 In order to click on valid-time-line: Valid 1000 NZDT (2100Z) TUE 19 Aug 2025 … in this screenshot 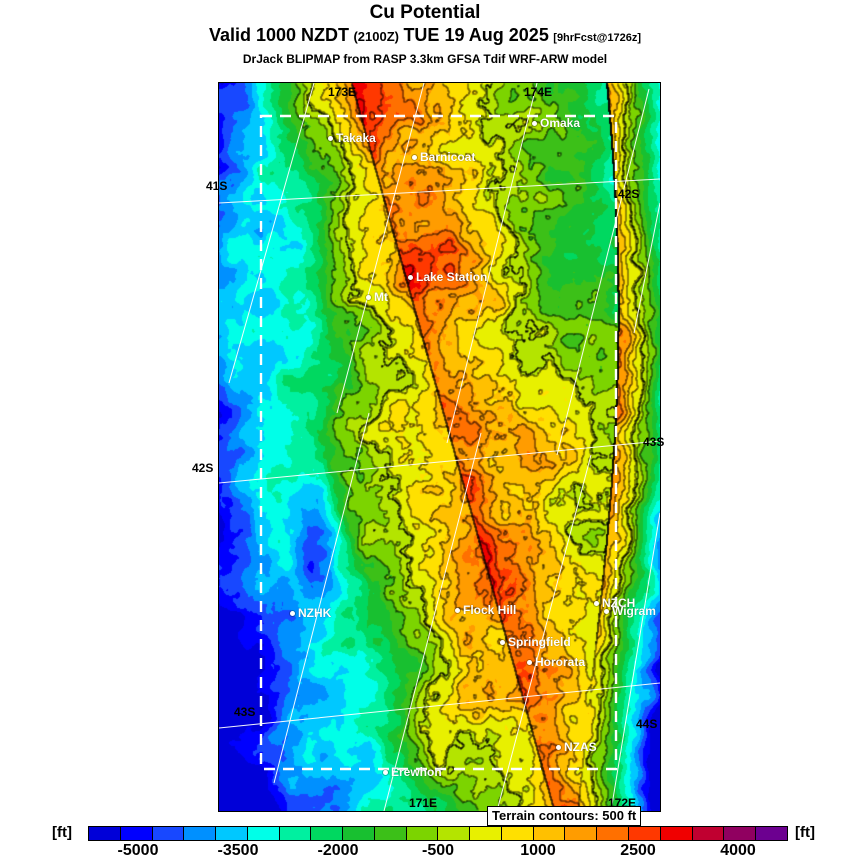, I will do `click(425, 37)`.